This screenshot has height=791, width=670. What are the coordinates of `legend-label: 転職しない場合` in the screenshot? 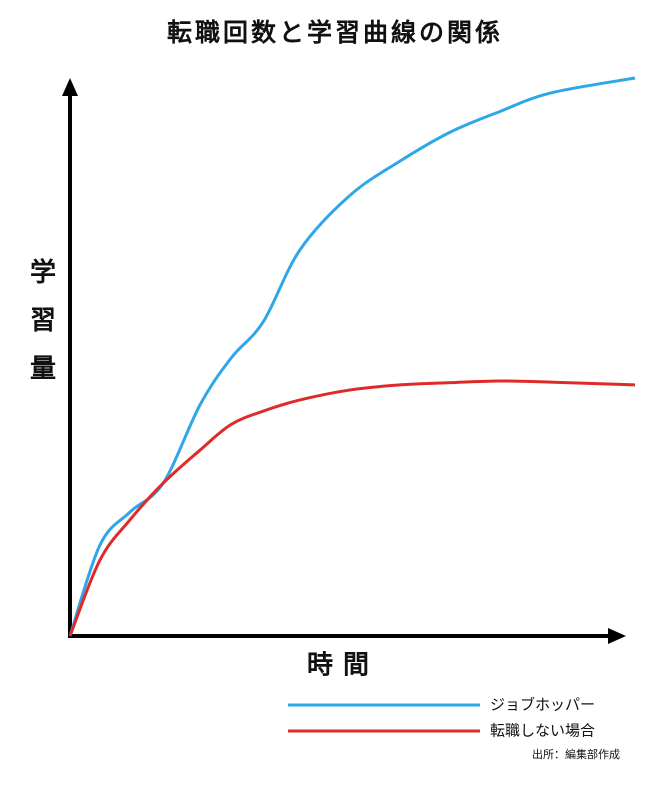 It's located at (542, 731).